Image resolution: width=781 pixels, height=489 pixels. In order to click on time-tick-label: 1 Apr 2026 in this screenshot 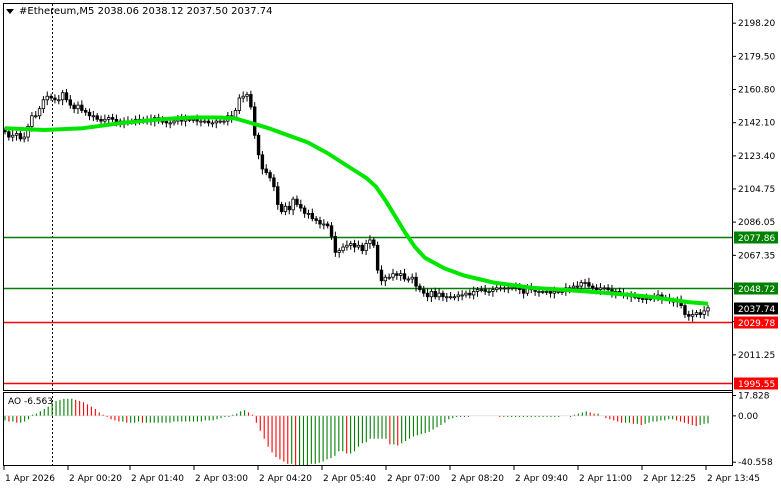, I will do `click(30, 479)`.